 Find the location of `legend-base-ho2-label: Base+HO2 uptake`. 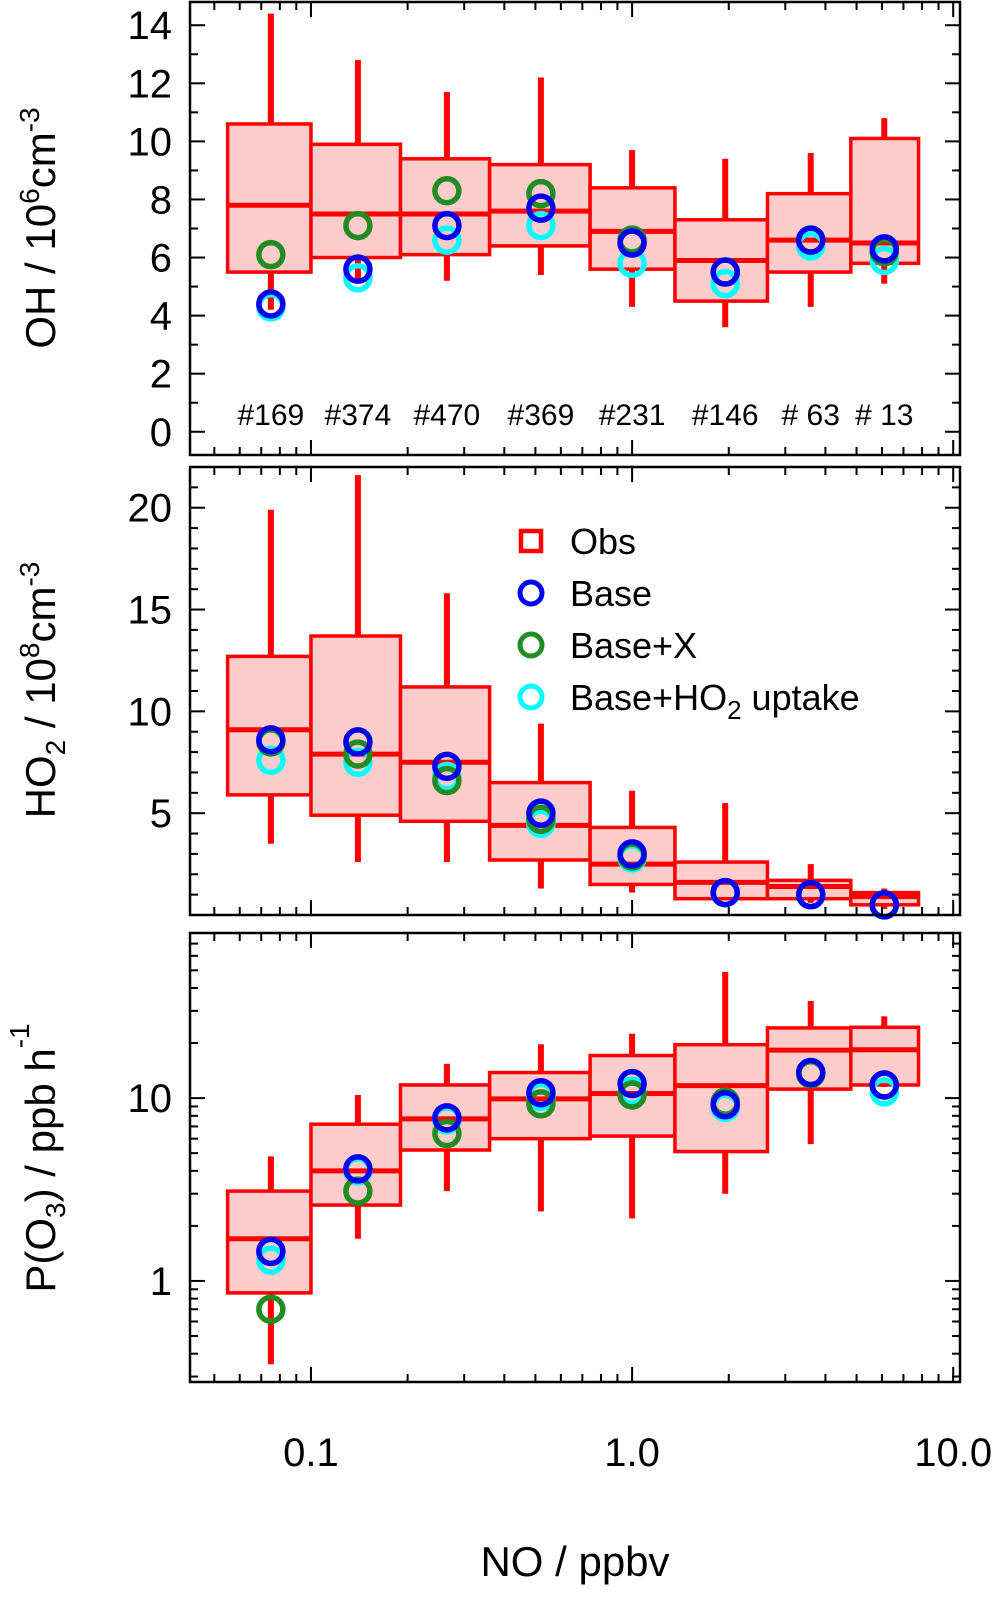

legend-base-ho2-label: Base+HO2 uptake is located at coordinates (715, 701).